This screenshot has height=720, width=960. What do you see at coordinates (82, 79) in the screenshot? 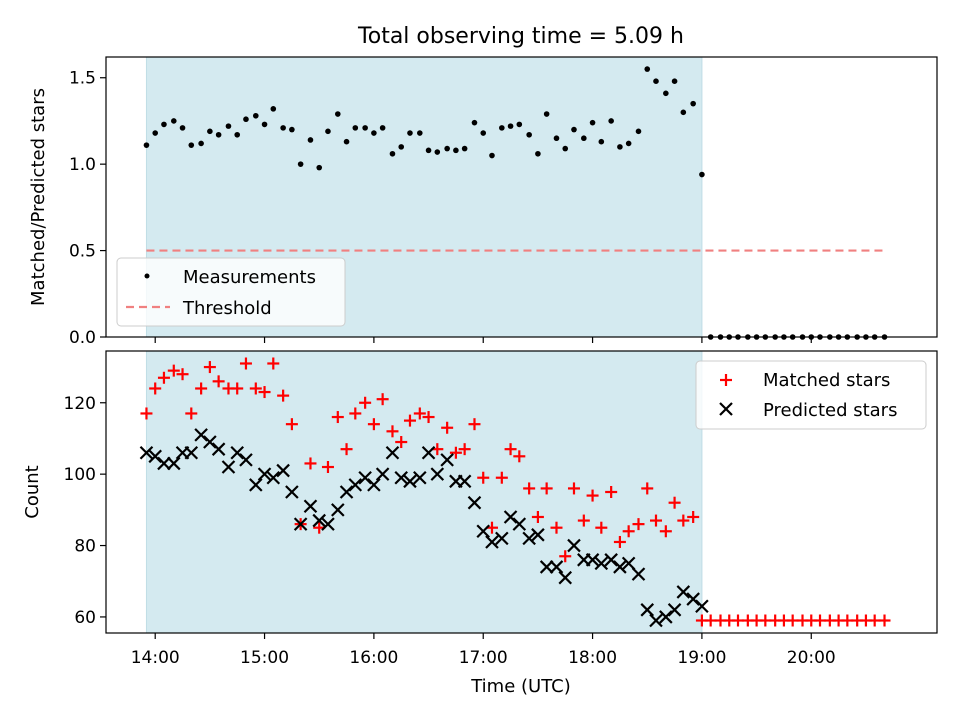
I see `top-y-tick-label: 1.5` at bounding box center [82, 79].